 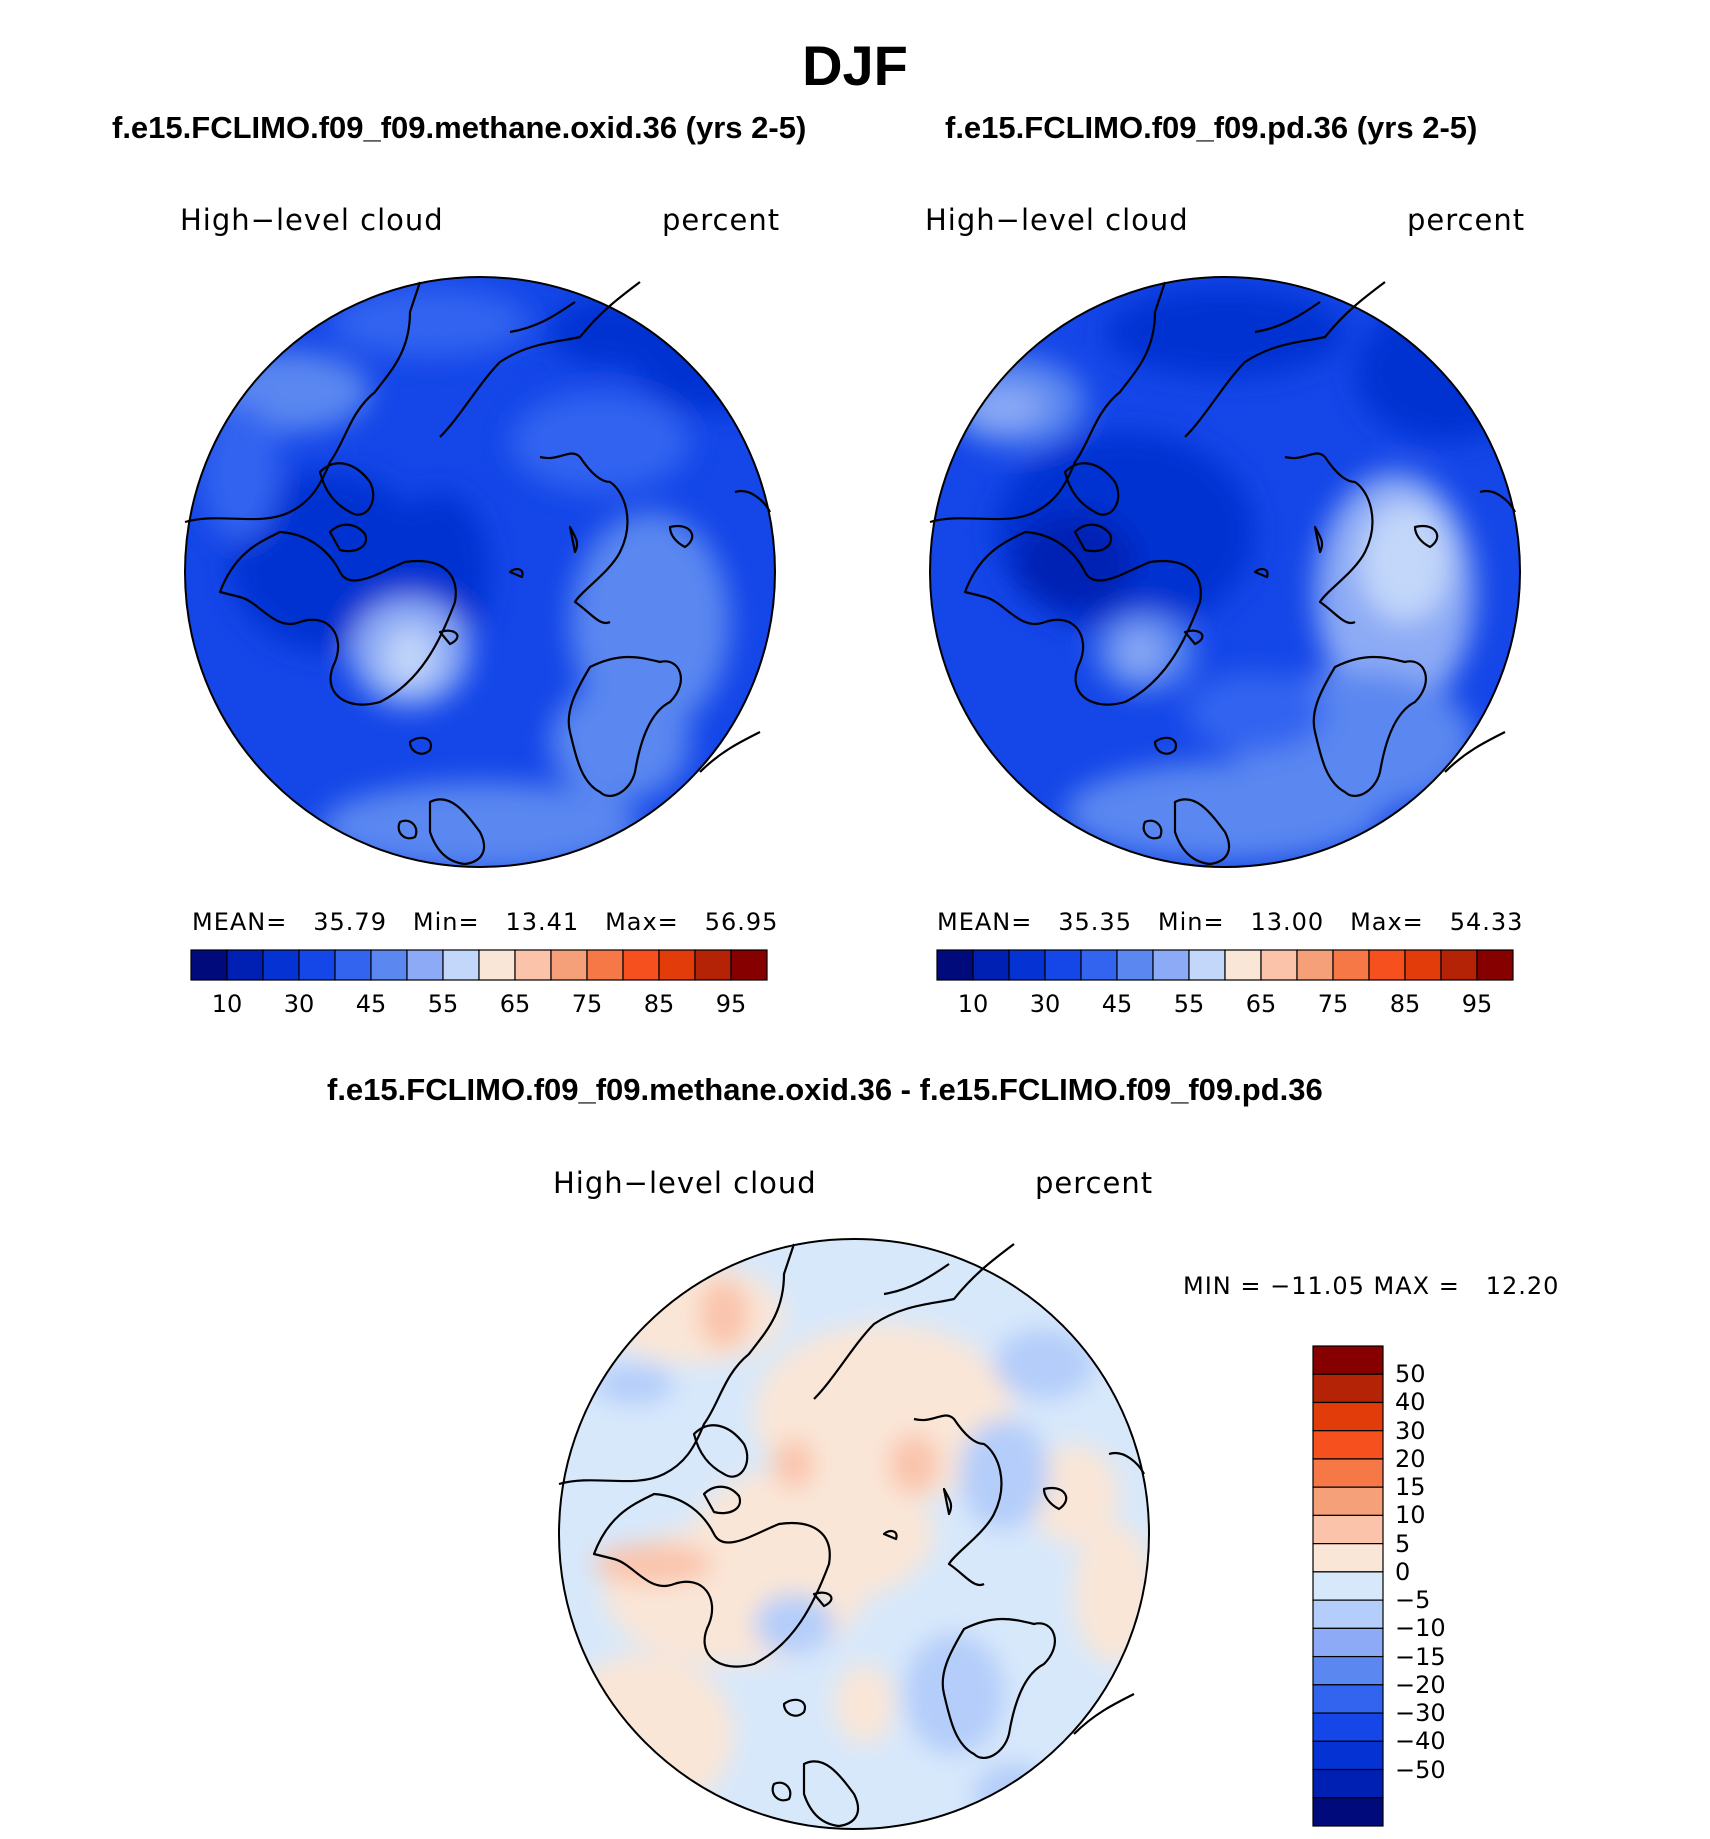 What do you see at coordinates (479, 1005) in the screenshot?
I see `panel1-colorbar-ticks: 10 30 45 55 65 75 85 95` at bounding box center [479, 1005].